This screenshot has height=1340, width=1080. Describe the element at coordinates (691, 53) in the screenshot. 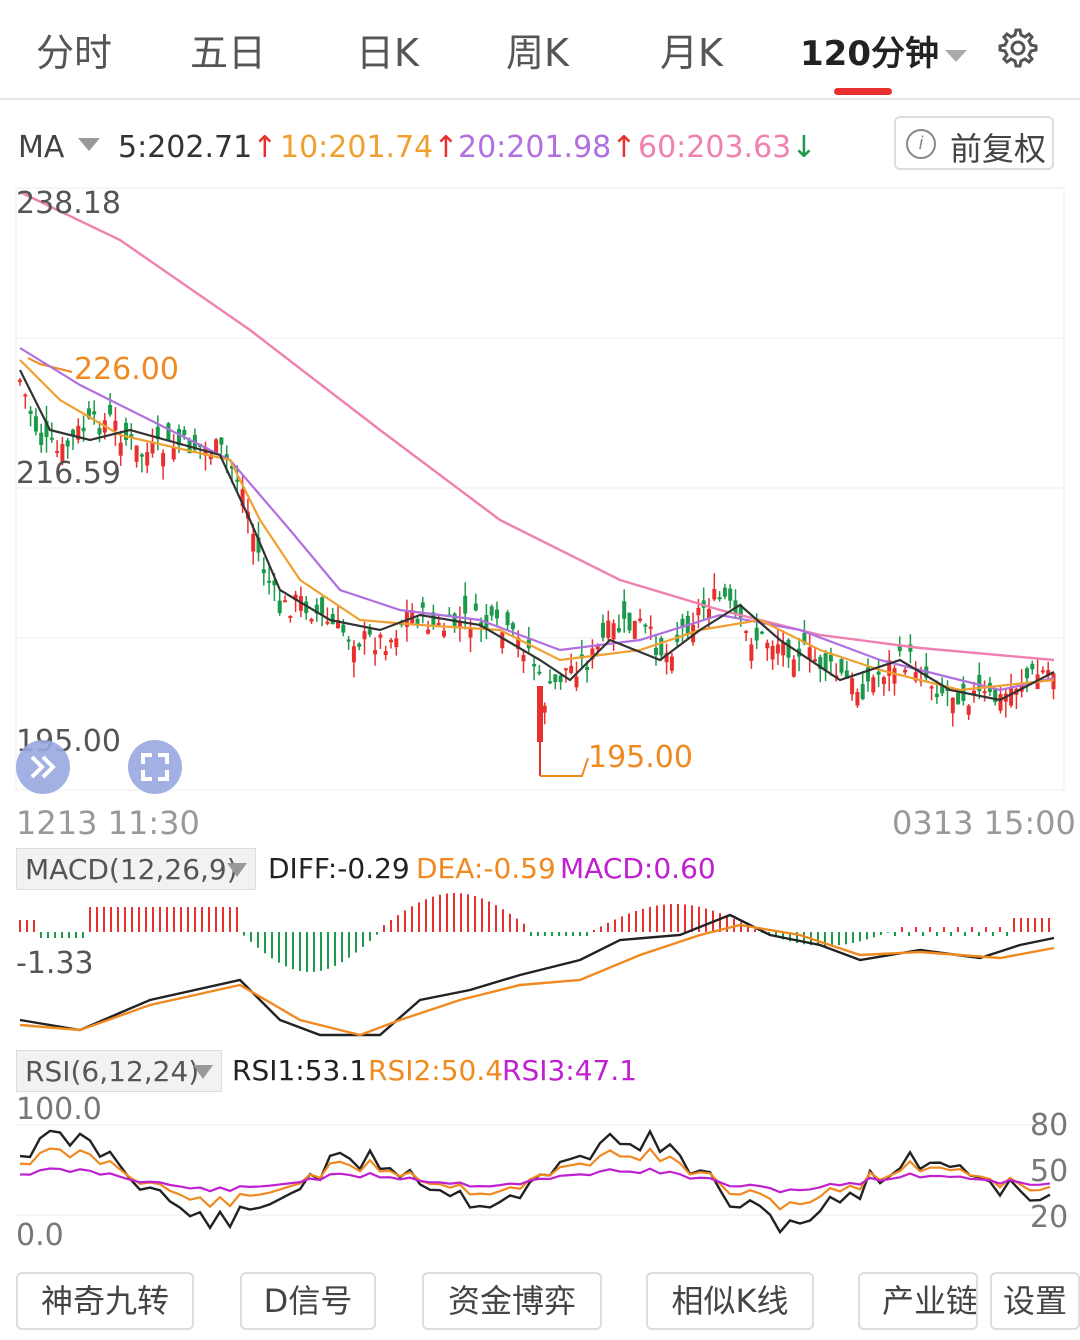

I see `tab-monthly-k: 月K` at that location.